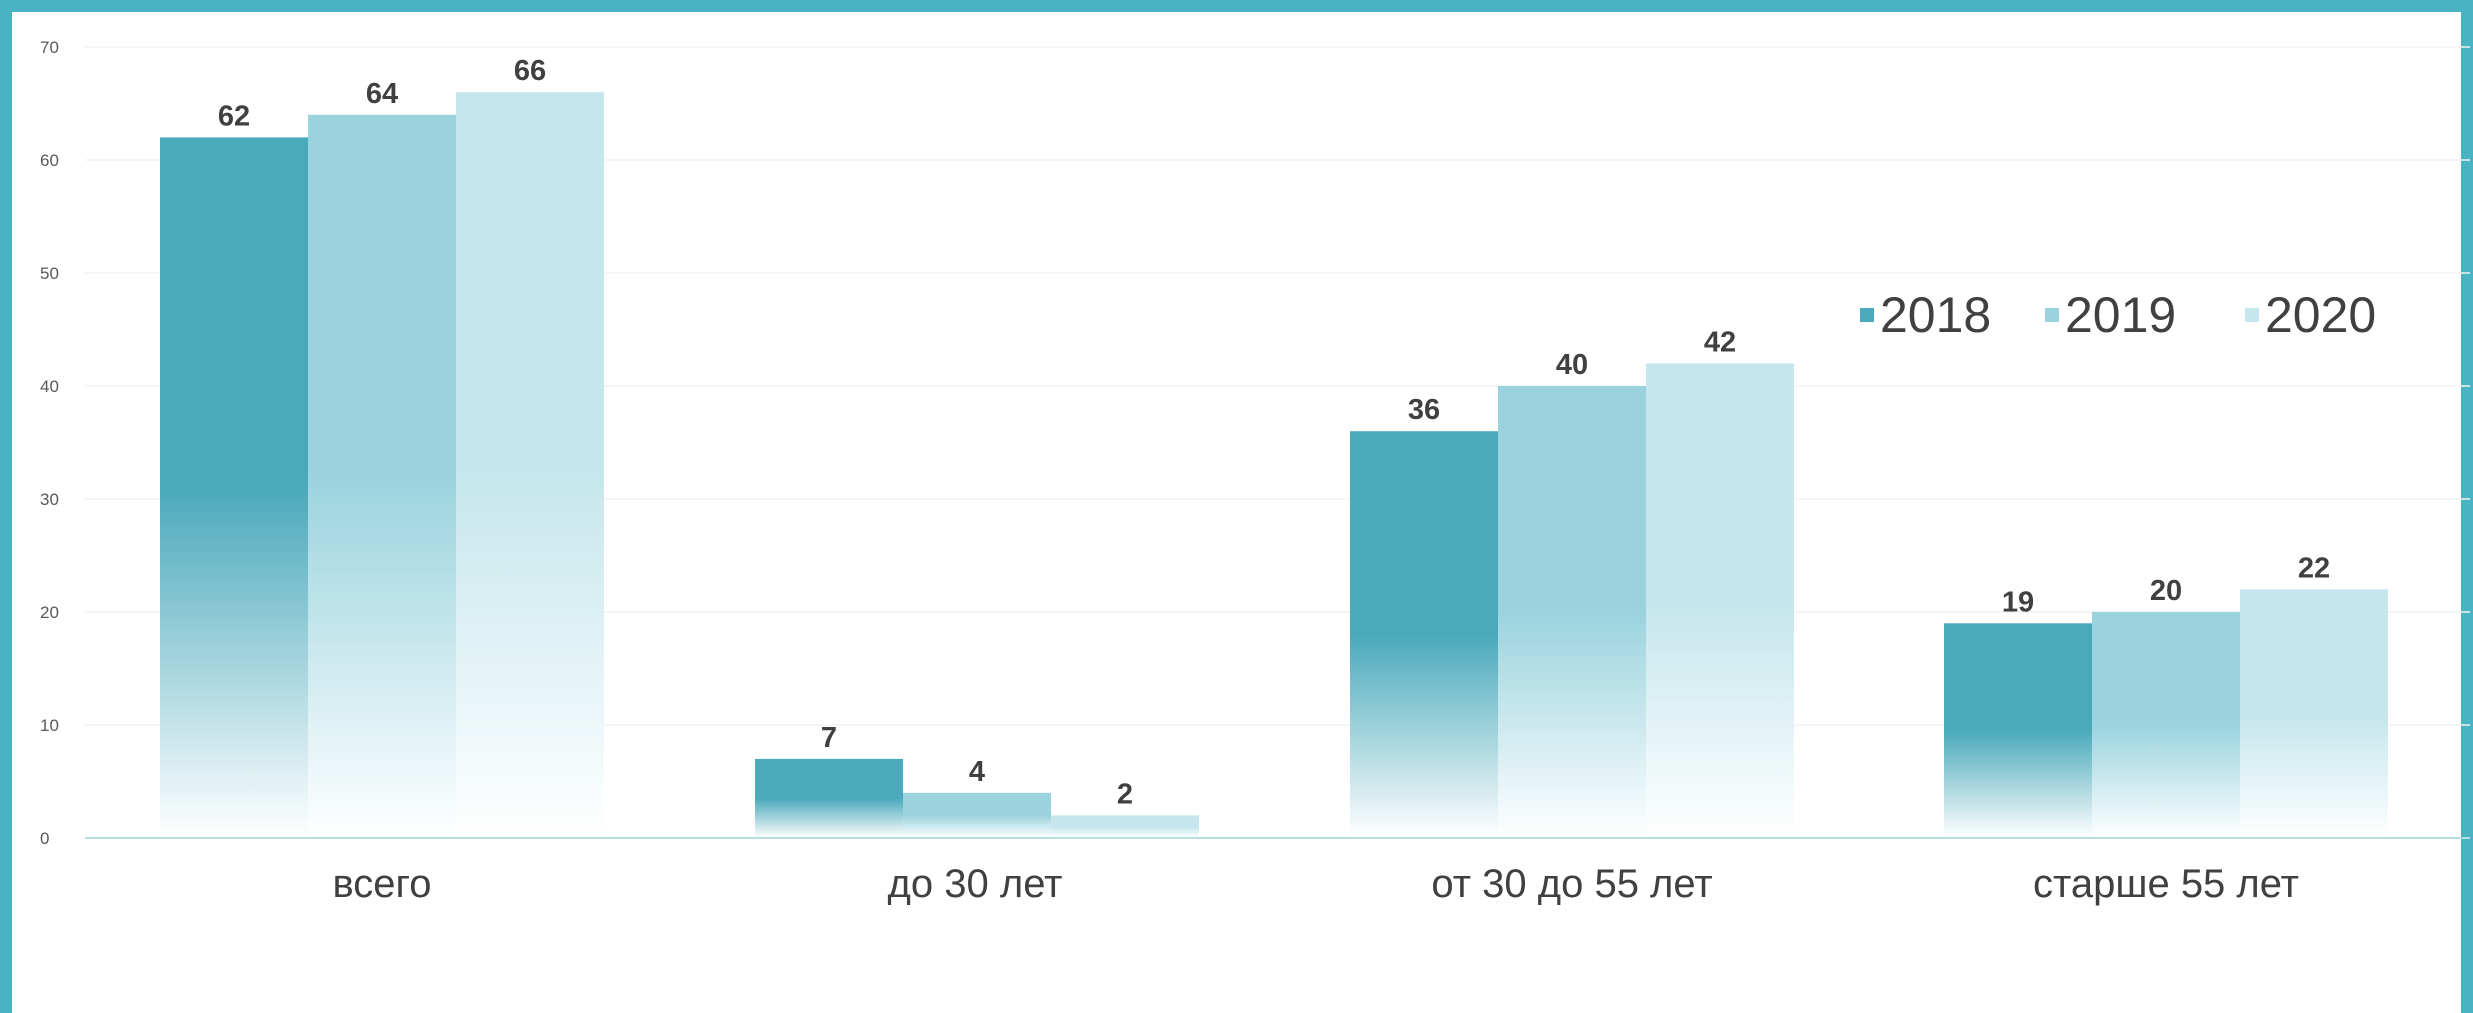 The image size is (2473, 1013). Describe the element at coordinates (2252, 315) in the screenshot. I see `legend-swatch-2020` at that location.